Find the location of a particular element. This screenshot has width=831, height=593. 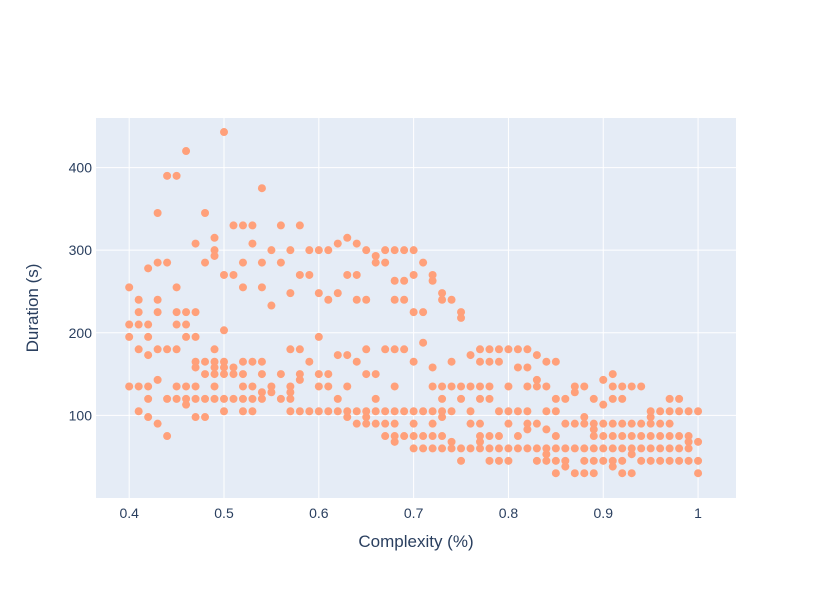

x-tick-label: 0.5 is located at coordinates (224, 513).